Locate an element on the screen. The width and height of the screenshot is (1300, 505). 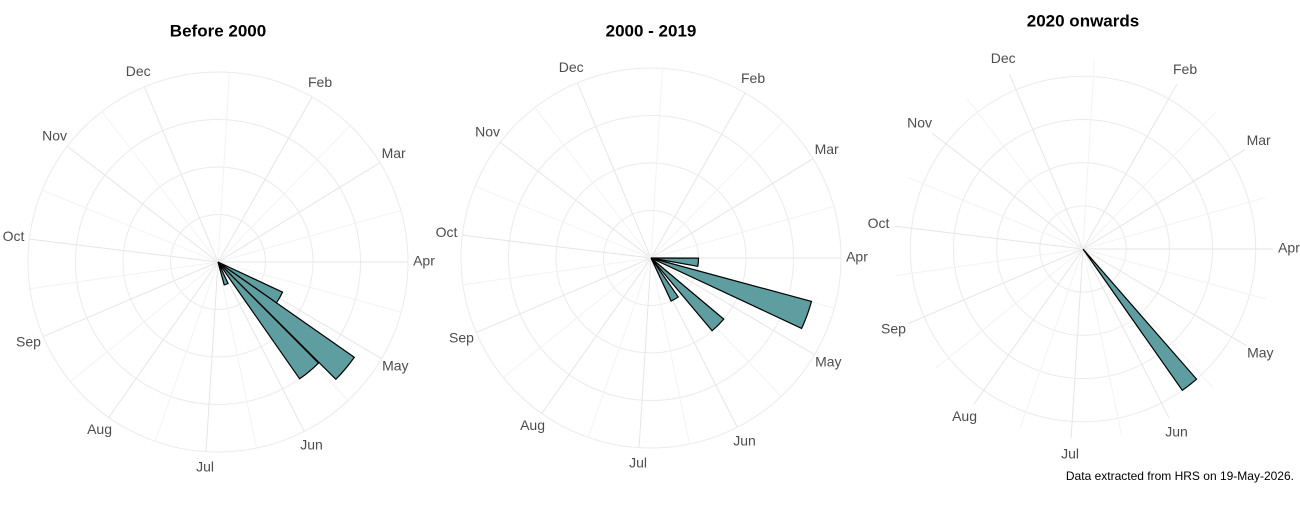
caption: Data extracted from HRS on 19-May-2026. is located at coordinates (1180, 476).